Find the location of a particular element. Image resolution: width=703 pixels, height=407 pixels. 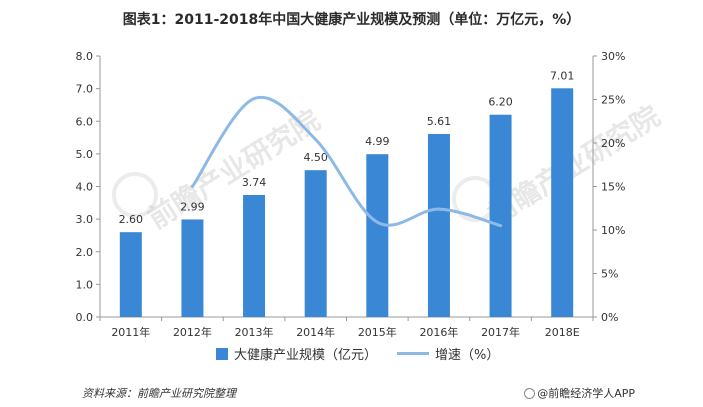

y-right-tick-label: 10% is located at coordinates (613, 230).